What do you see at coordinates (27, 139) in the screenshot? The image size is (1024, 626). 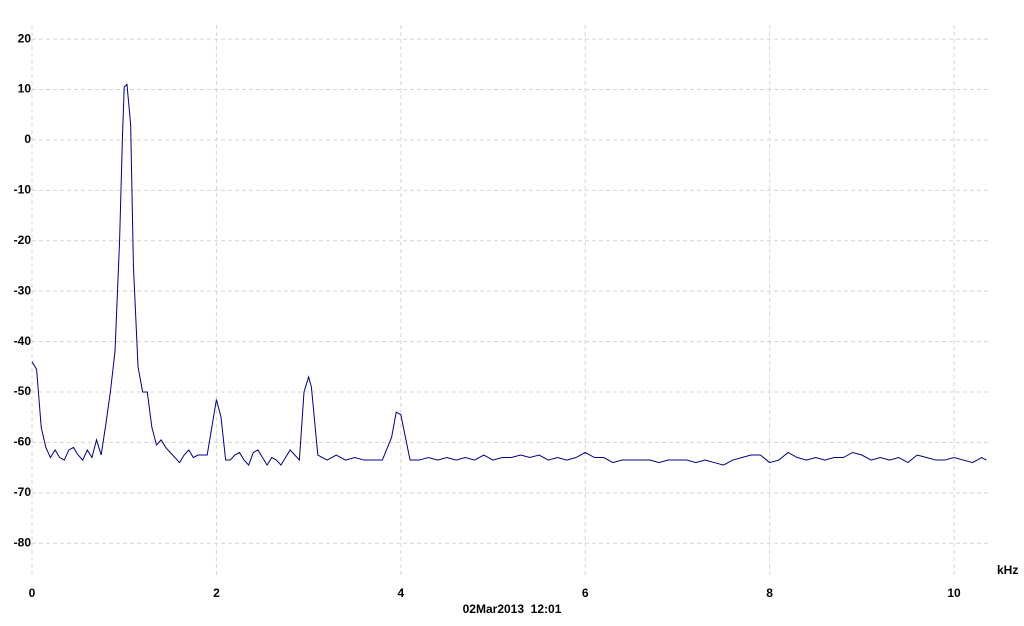 I see `y-tick-label: 0` at bounding box center [27, 139].